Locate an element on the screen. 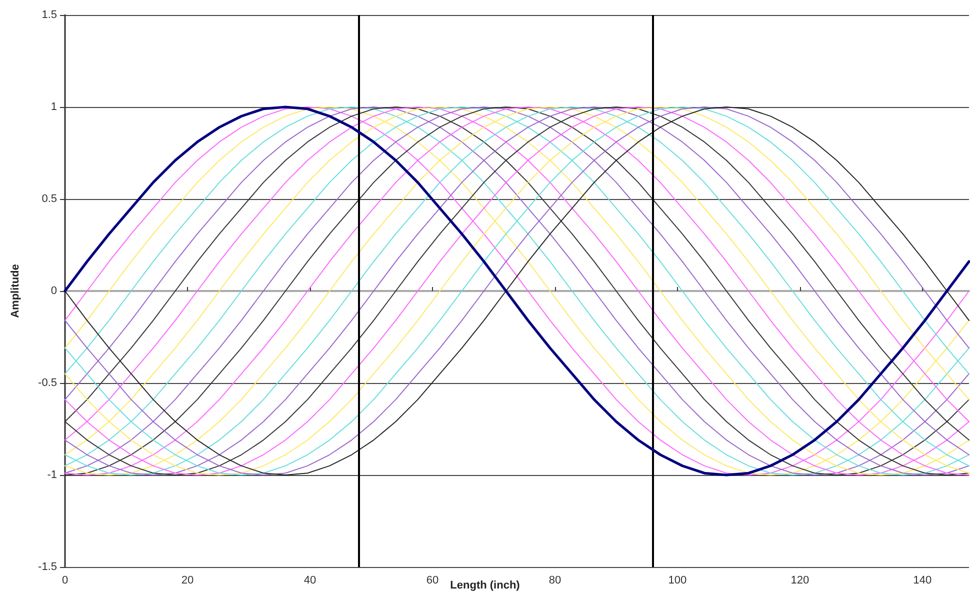  y-tick-label: -0.5 is located at coordinates (47, 383).